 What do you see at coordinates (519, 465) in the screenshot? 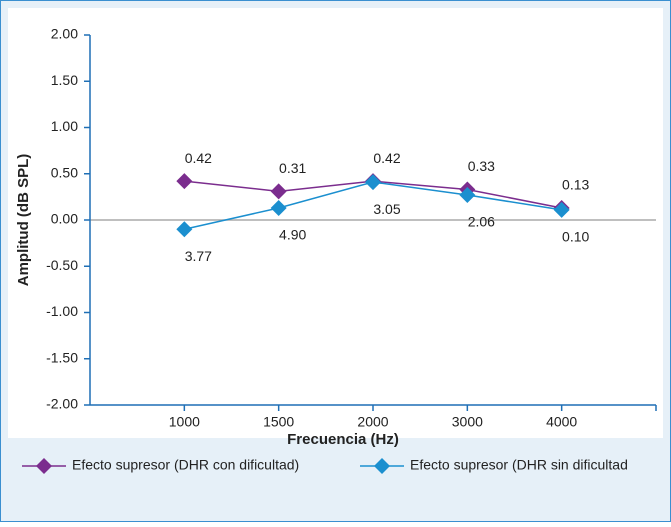
I see `legend-label: Efecto supresor (DHR sin dificultad` at bounding box center [519, 465].